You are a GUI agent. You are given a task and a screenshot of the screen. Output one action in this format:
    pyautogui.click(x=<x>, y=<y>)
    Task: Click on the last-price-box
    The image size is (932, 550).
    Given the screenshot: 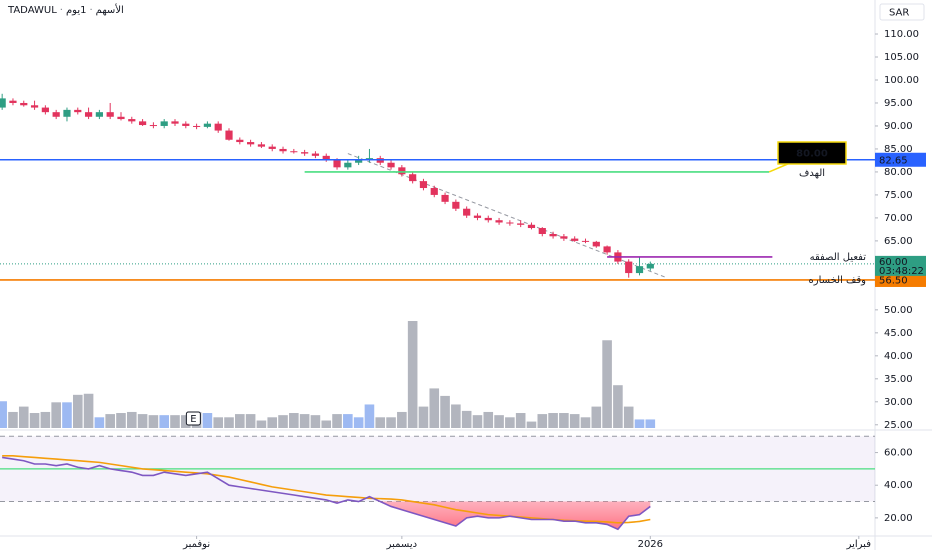 What is the action you would take?
    pyautogui.click(x=900, y=265)
    